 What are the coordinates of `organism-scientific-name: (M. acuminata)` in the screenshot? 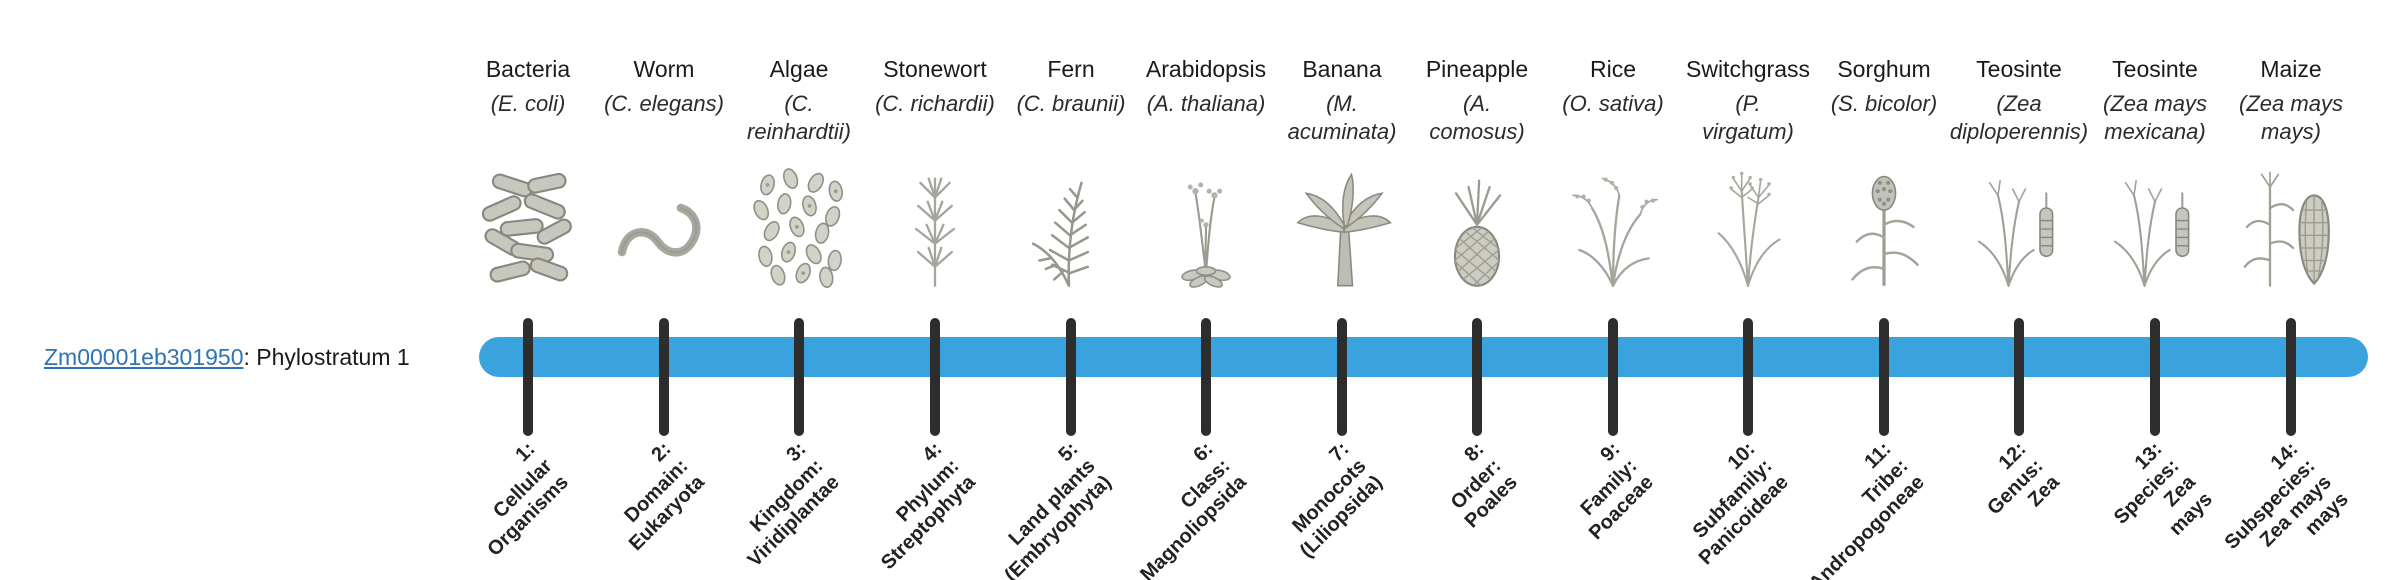 It's located at (1342, 117).